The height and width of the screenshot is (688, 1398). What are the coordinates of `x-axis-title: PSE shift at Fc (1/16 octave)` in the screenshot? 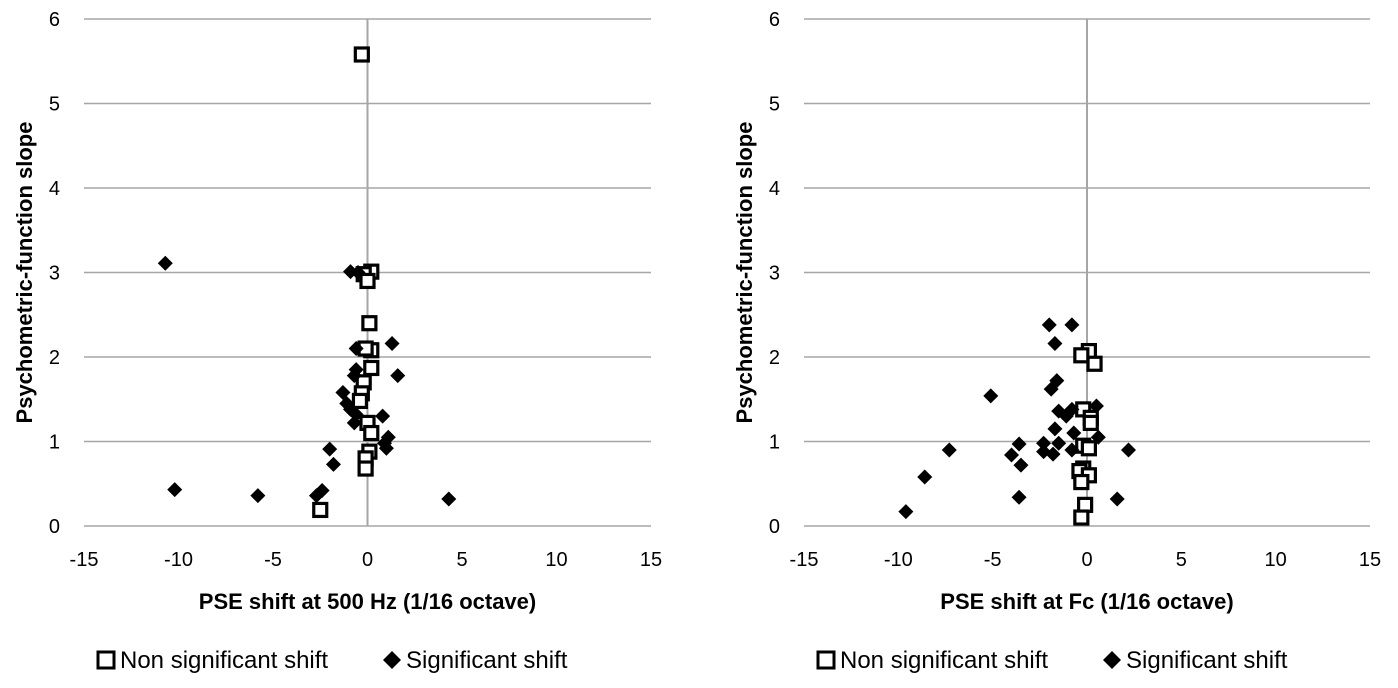 It's located at (1086, 601).